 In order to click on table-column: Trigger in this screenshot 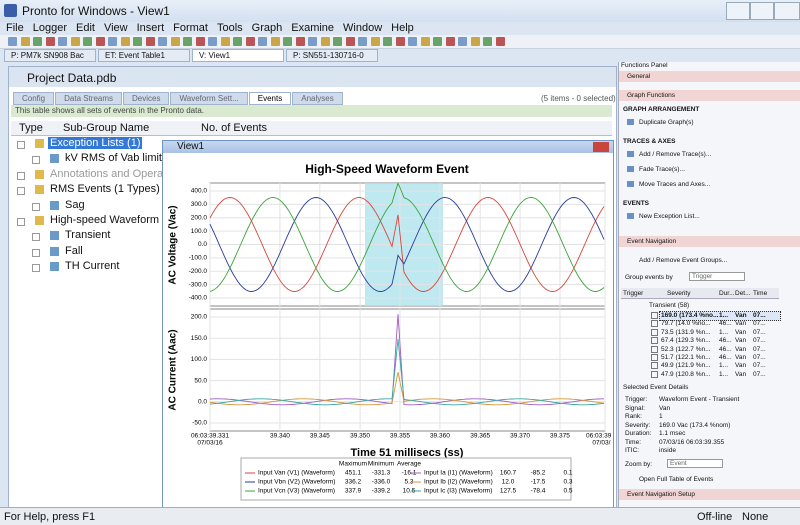, I will do `click(633, 293)`.